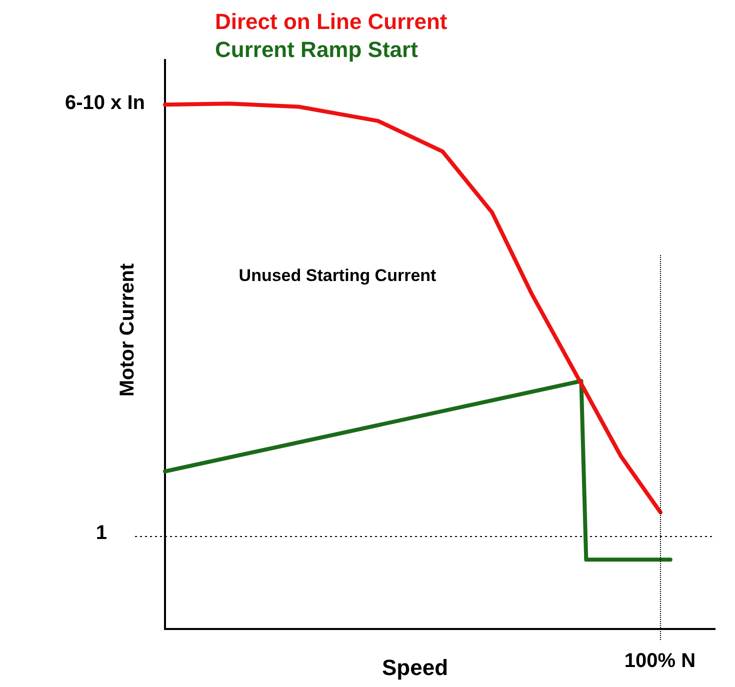 This screenshot has width=735, height=687. I want to click on text: Current Ramp Start, so click(317, 50).